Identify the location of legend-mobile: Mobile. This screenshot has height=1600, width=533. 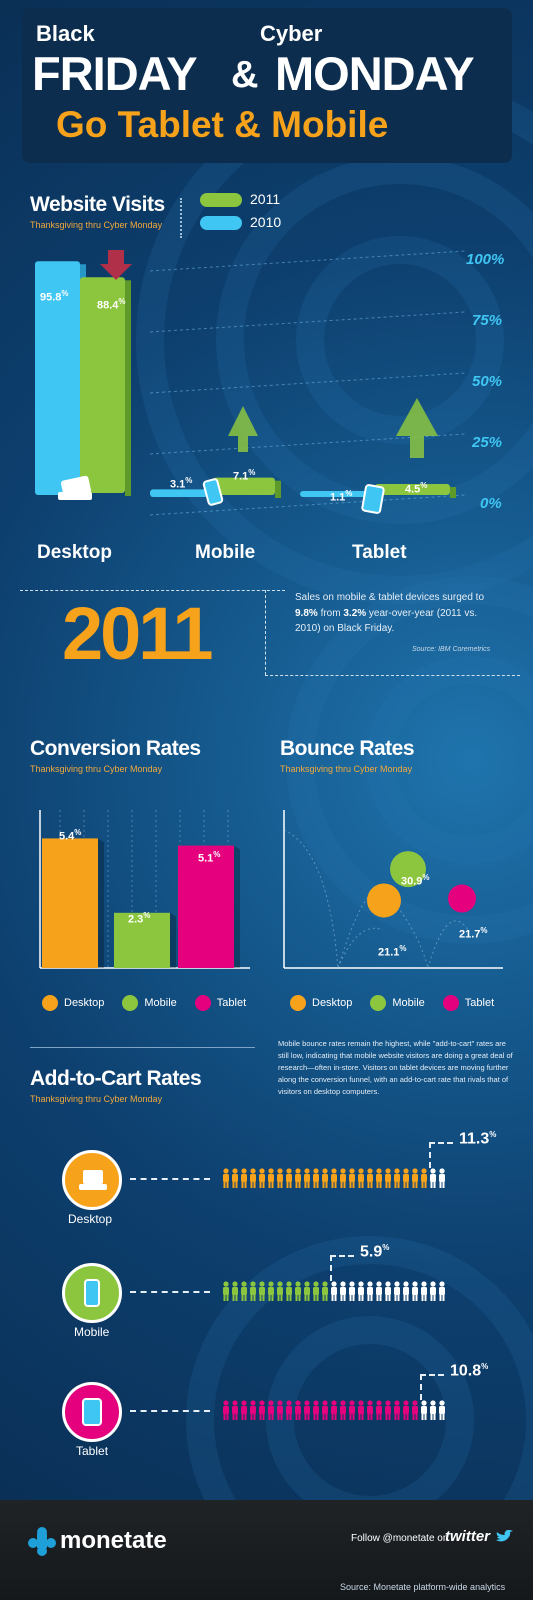
(149, 1003).